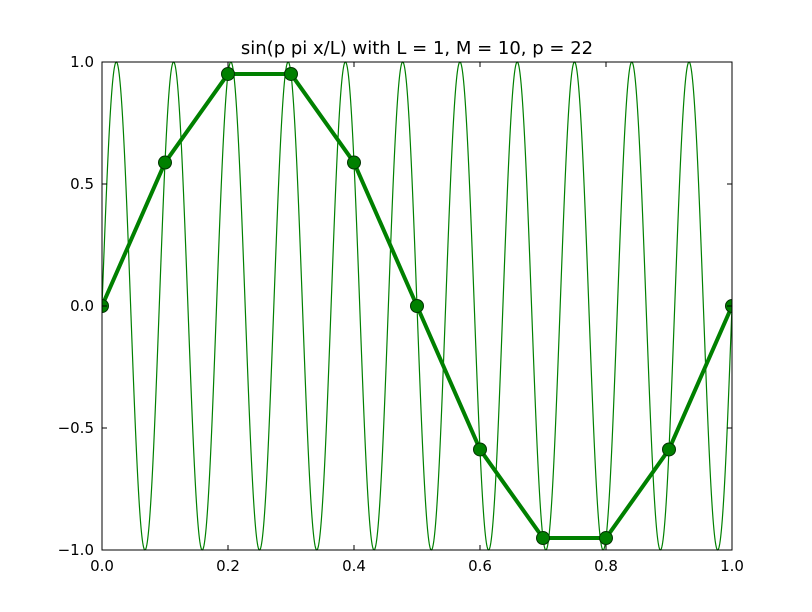  Describe the element at coordinates (76, 550) in the screenshot. I see `y-tick-label: −1.0` at that location.